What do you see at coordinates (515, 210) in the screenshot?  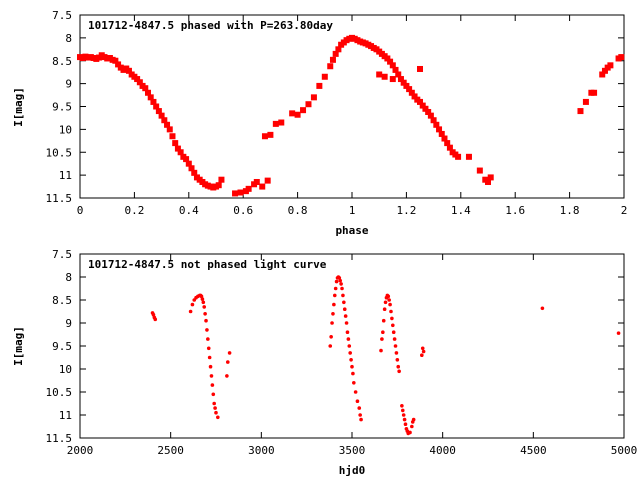 I see `x-tick-label: 1.6` at bounding box center [515, 210].